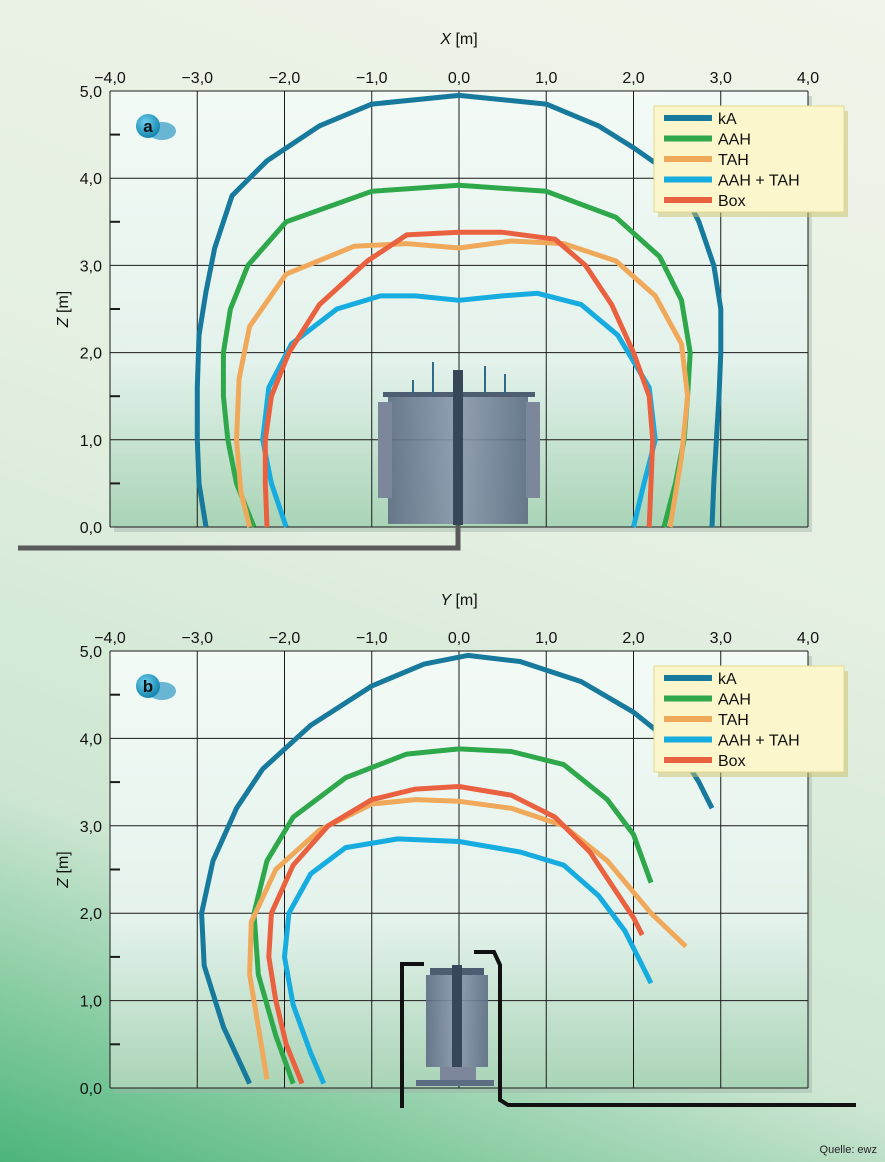  Describe the element at coordinates (533, 450) in the screenshot. I see `transformer-radiator-right` at that location.